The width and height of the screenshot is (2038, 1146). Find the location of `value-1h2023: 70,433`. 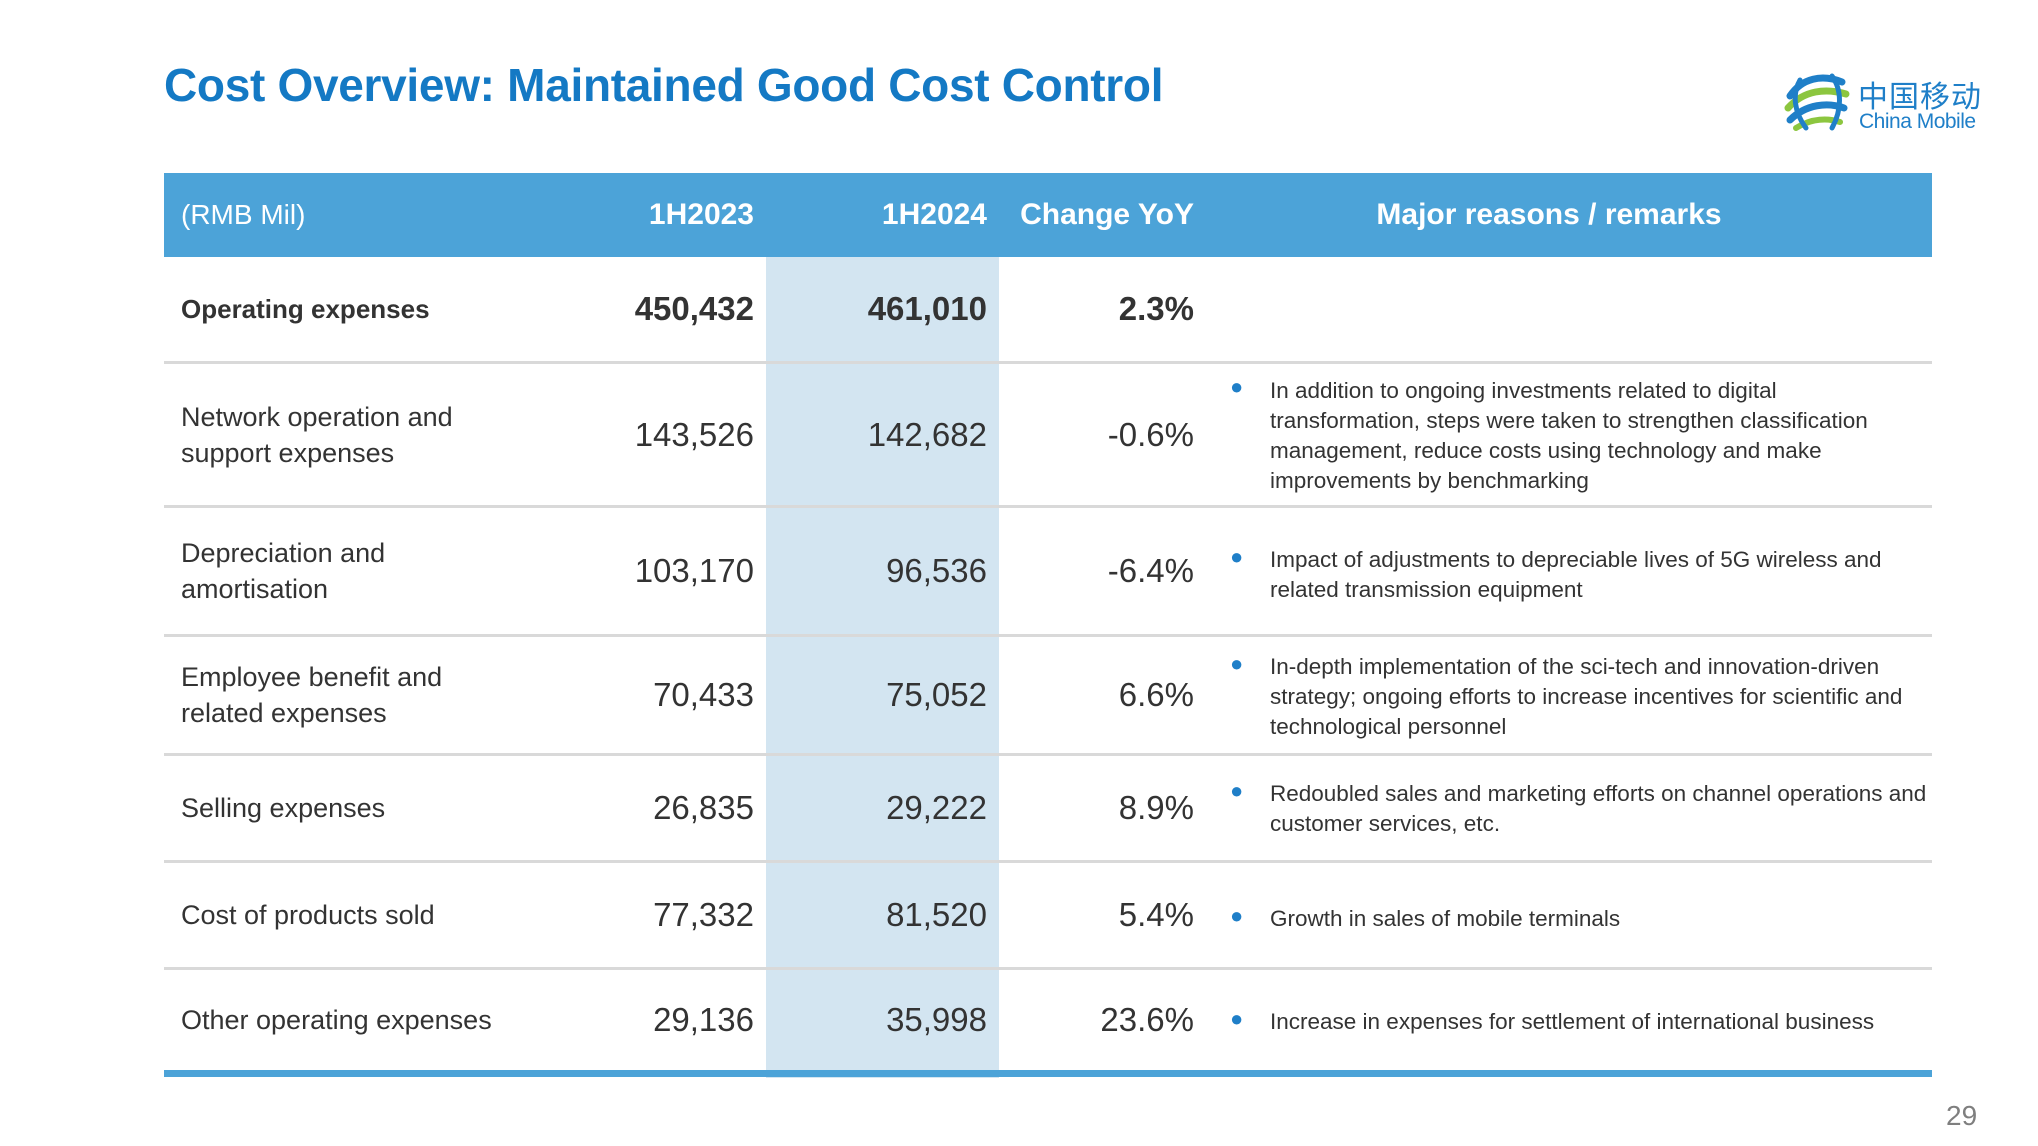

value-1h2023: 70,433 is located at coordinates (703, 694).